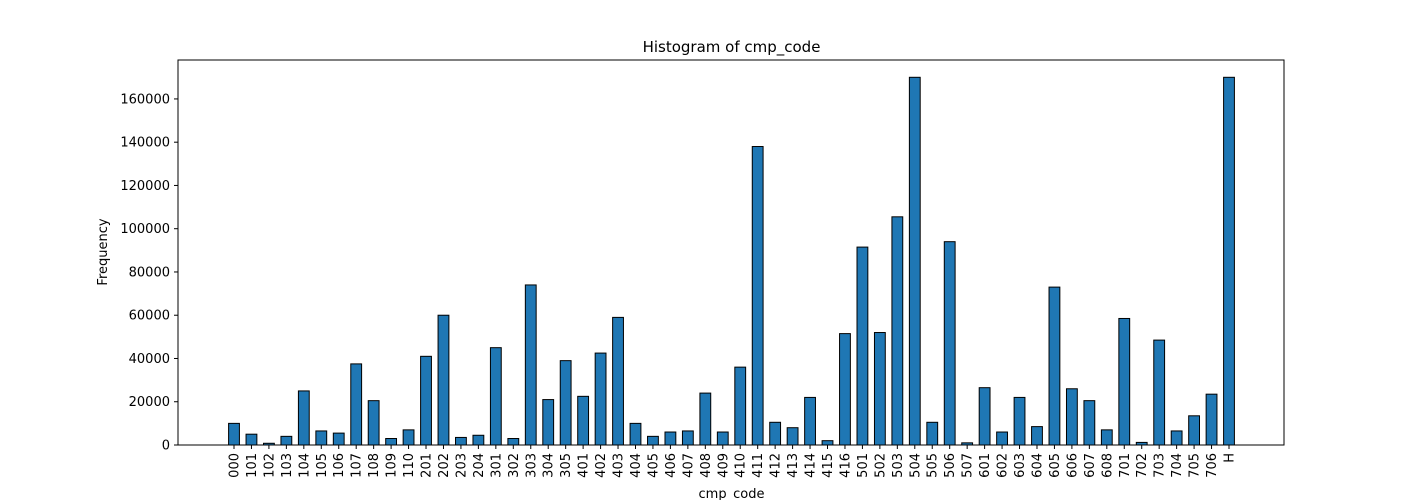  What do you see at coordinates (444, 465) in the screenshot?
I see `x-tick-label: 202` at bounding box center [444, 465].